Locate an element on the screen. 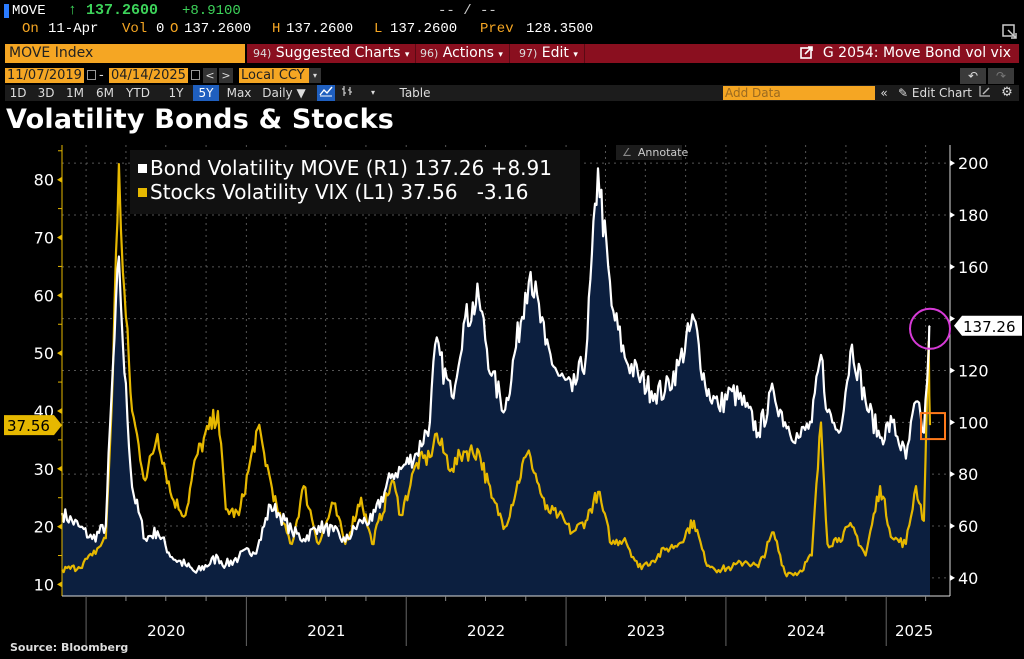 Image resolution: width=1024 pixels, height=659 pixels. x-tick-label: 2024 is located at coordinates (806, 631).